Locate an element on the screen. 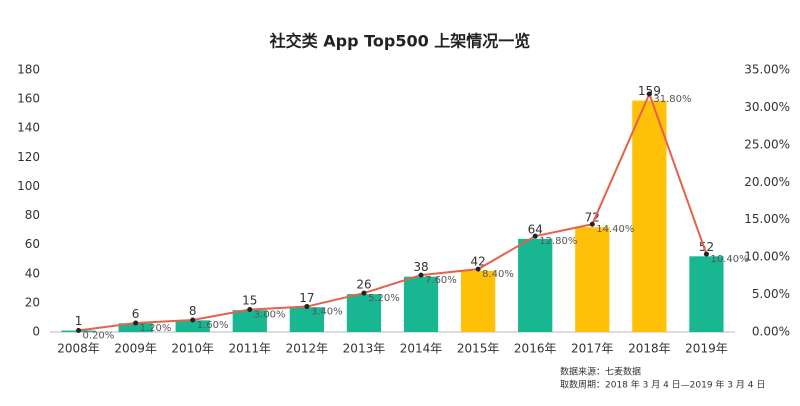 This screenshot has width=800, height=406. y2-tick-label: 30.00% is located at coordinates (767, 107).